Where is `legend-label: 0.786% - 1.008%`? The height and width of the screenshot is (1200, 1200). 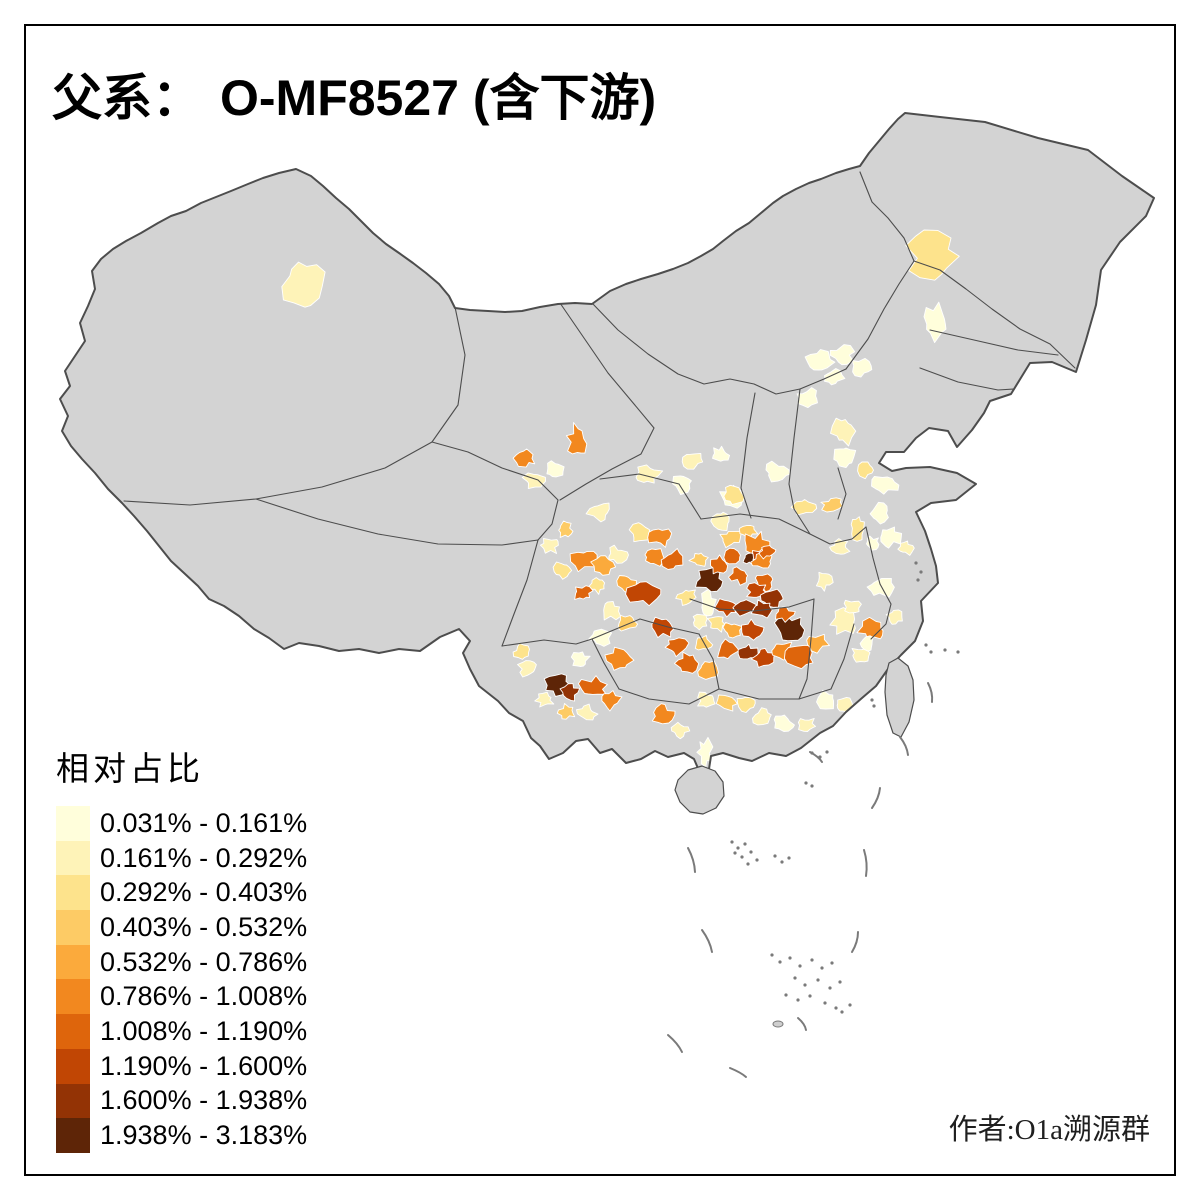
legend-label: 0.786% - 1.008% is located at coordinates (204, 996).